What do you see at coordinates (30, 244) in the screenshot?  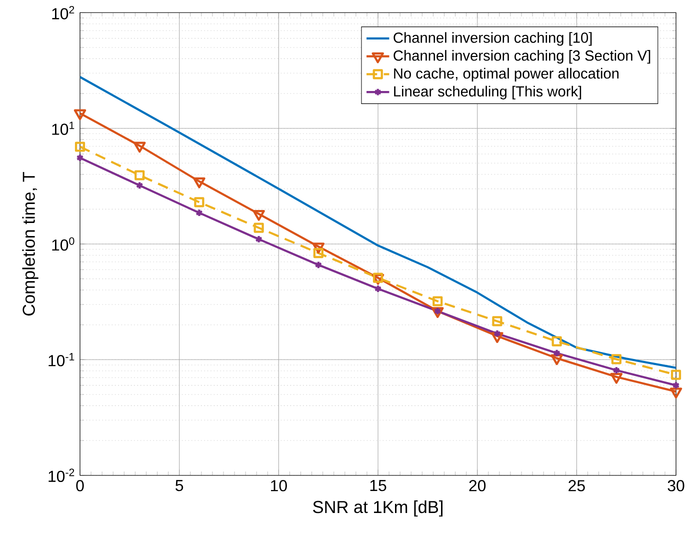 I see `y-axis-title: Completion time, T` at bounding box center [30, 244].